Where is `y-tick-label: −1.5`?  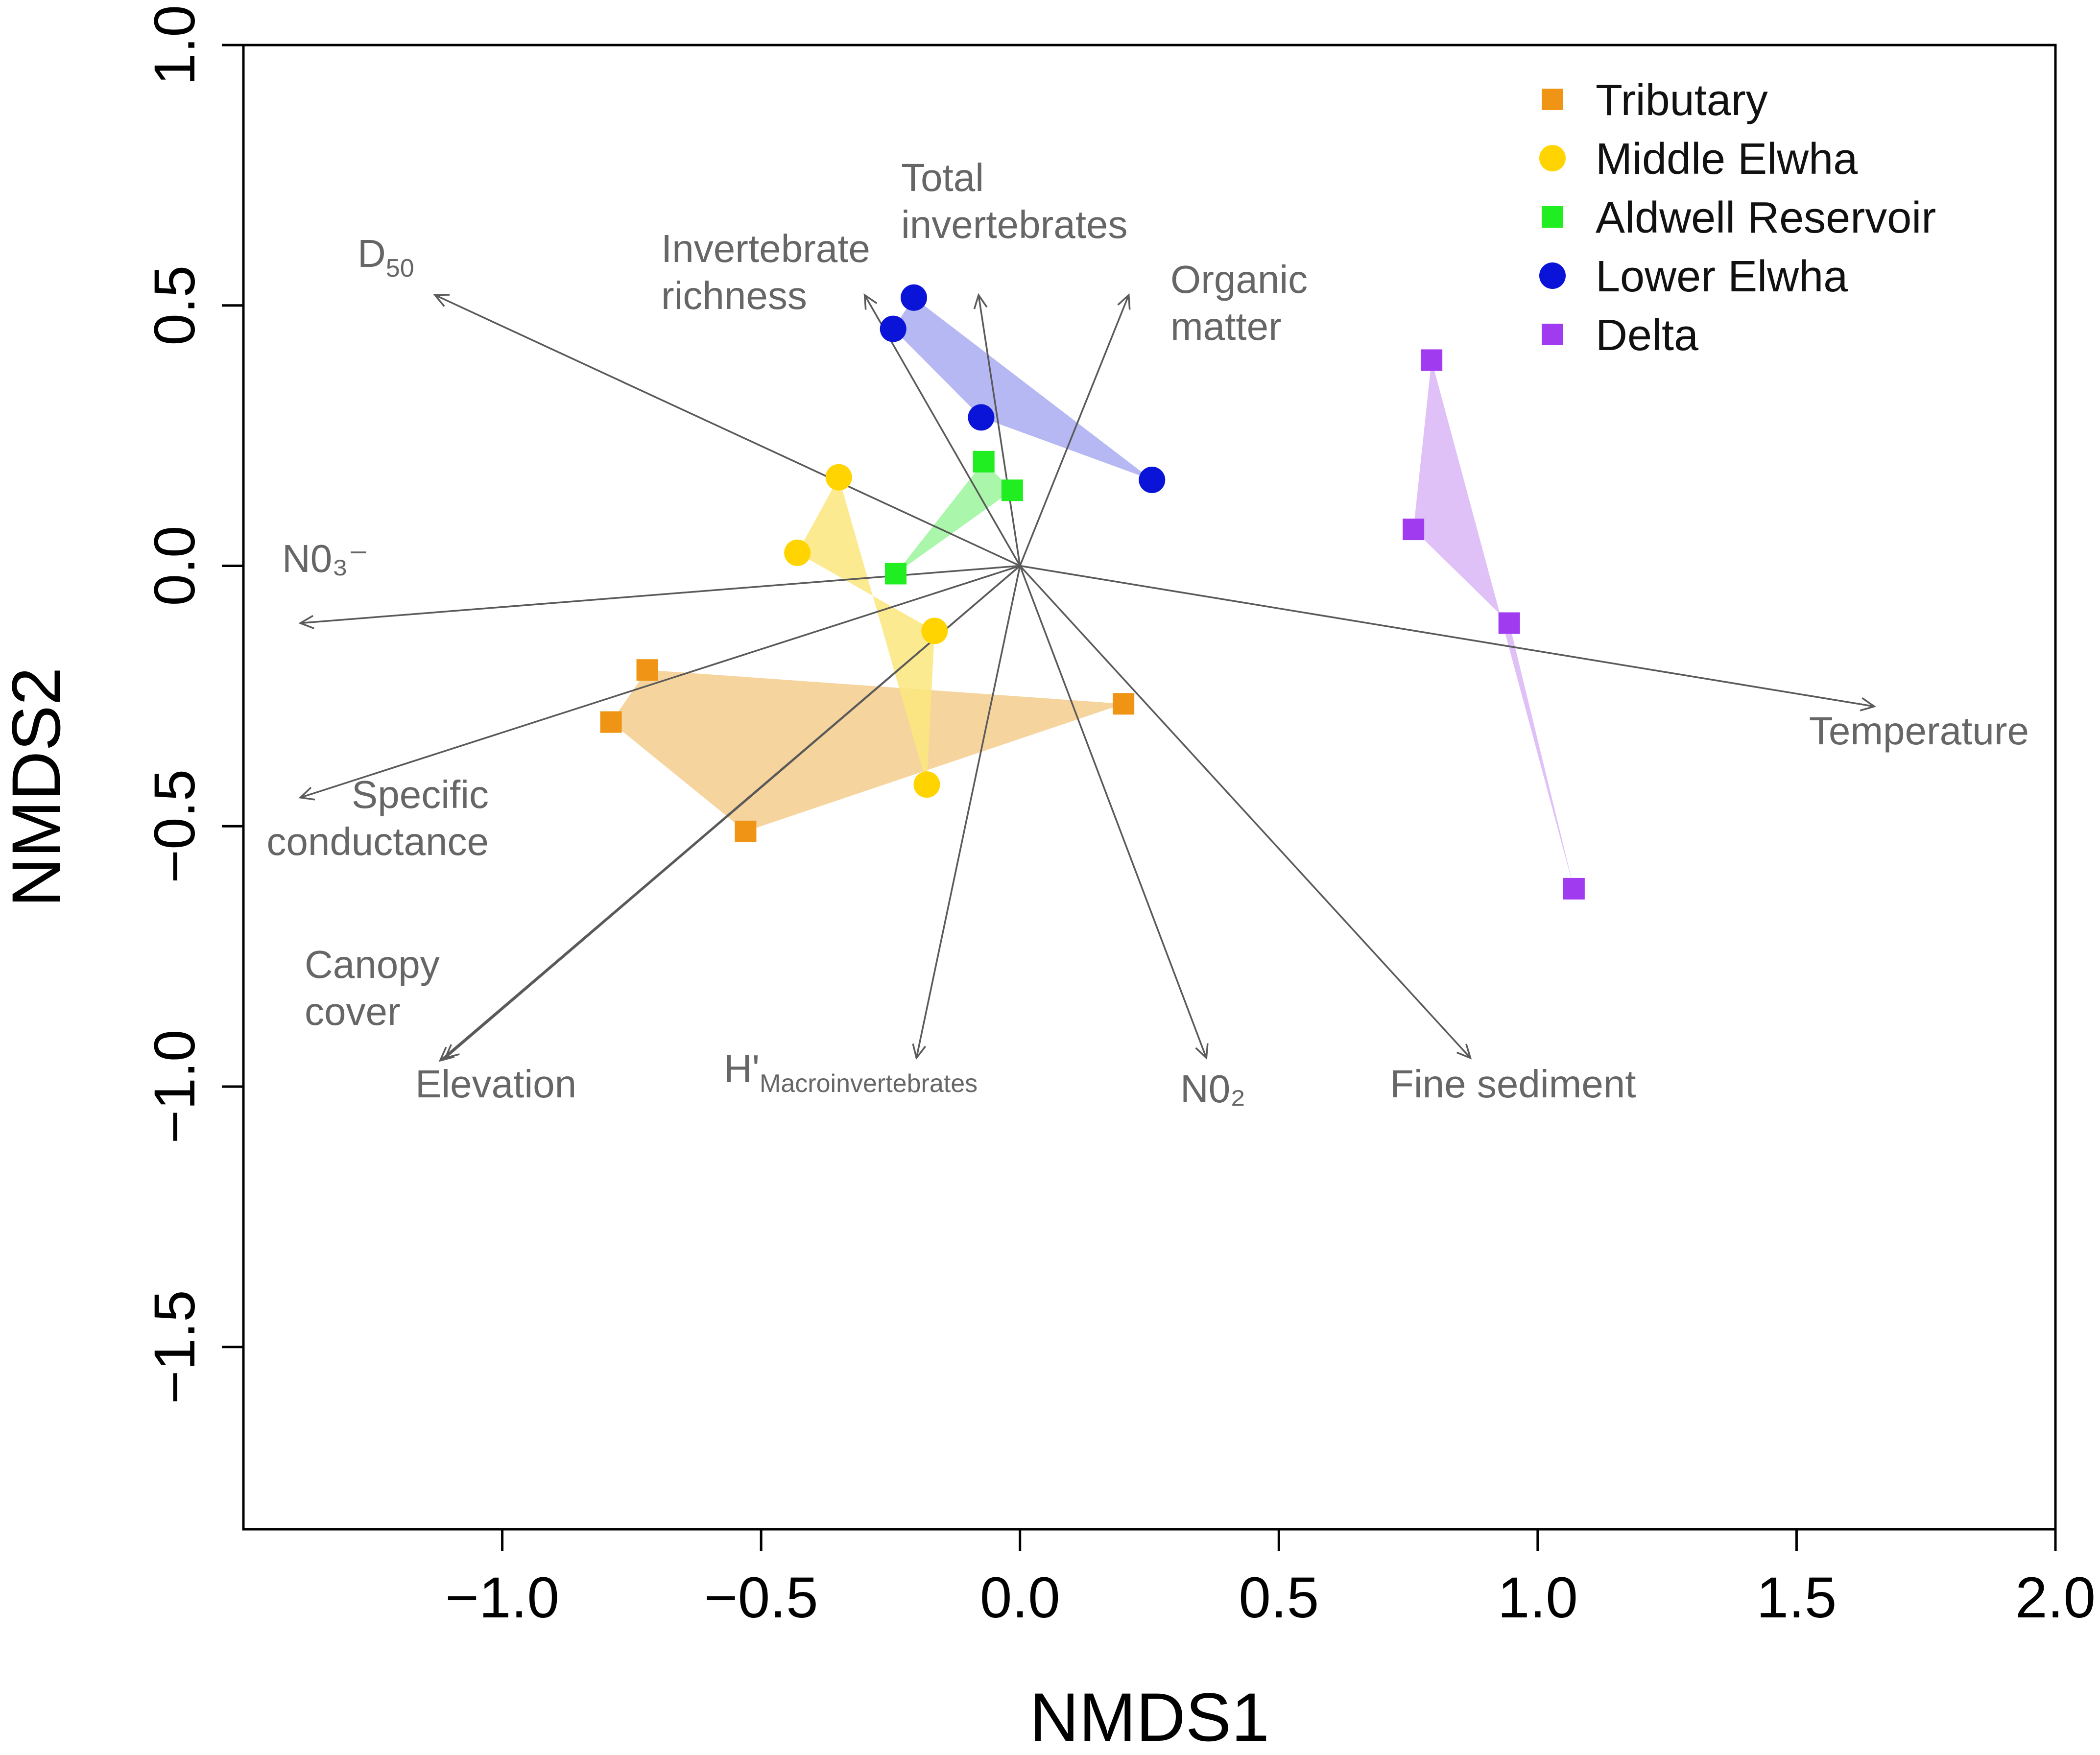
y-tick-label: −1.5 is located at coordinates (175, 1347).